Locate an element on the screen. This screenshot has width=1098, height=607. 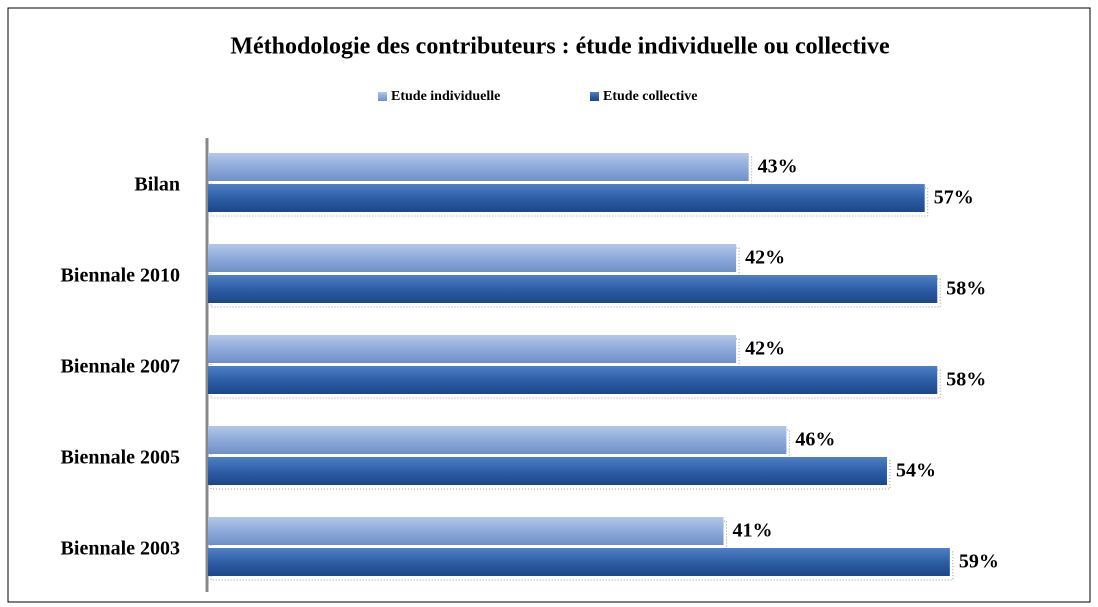
legend-label: Etude individuelle is located at coordinates (445, 96).